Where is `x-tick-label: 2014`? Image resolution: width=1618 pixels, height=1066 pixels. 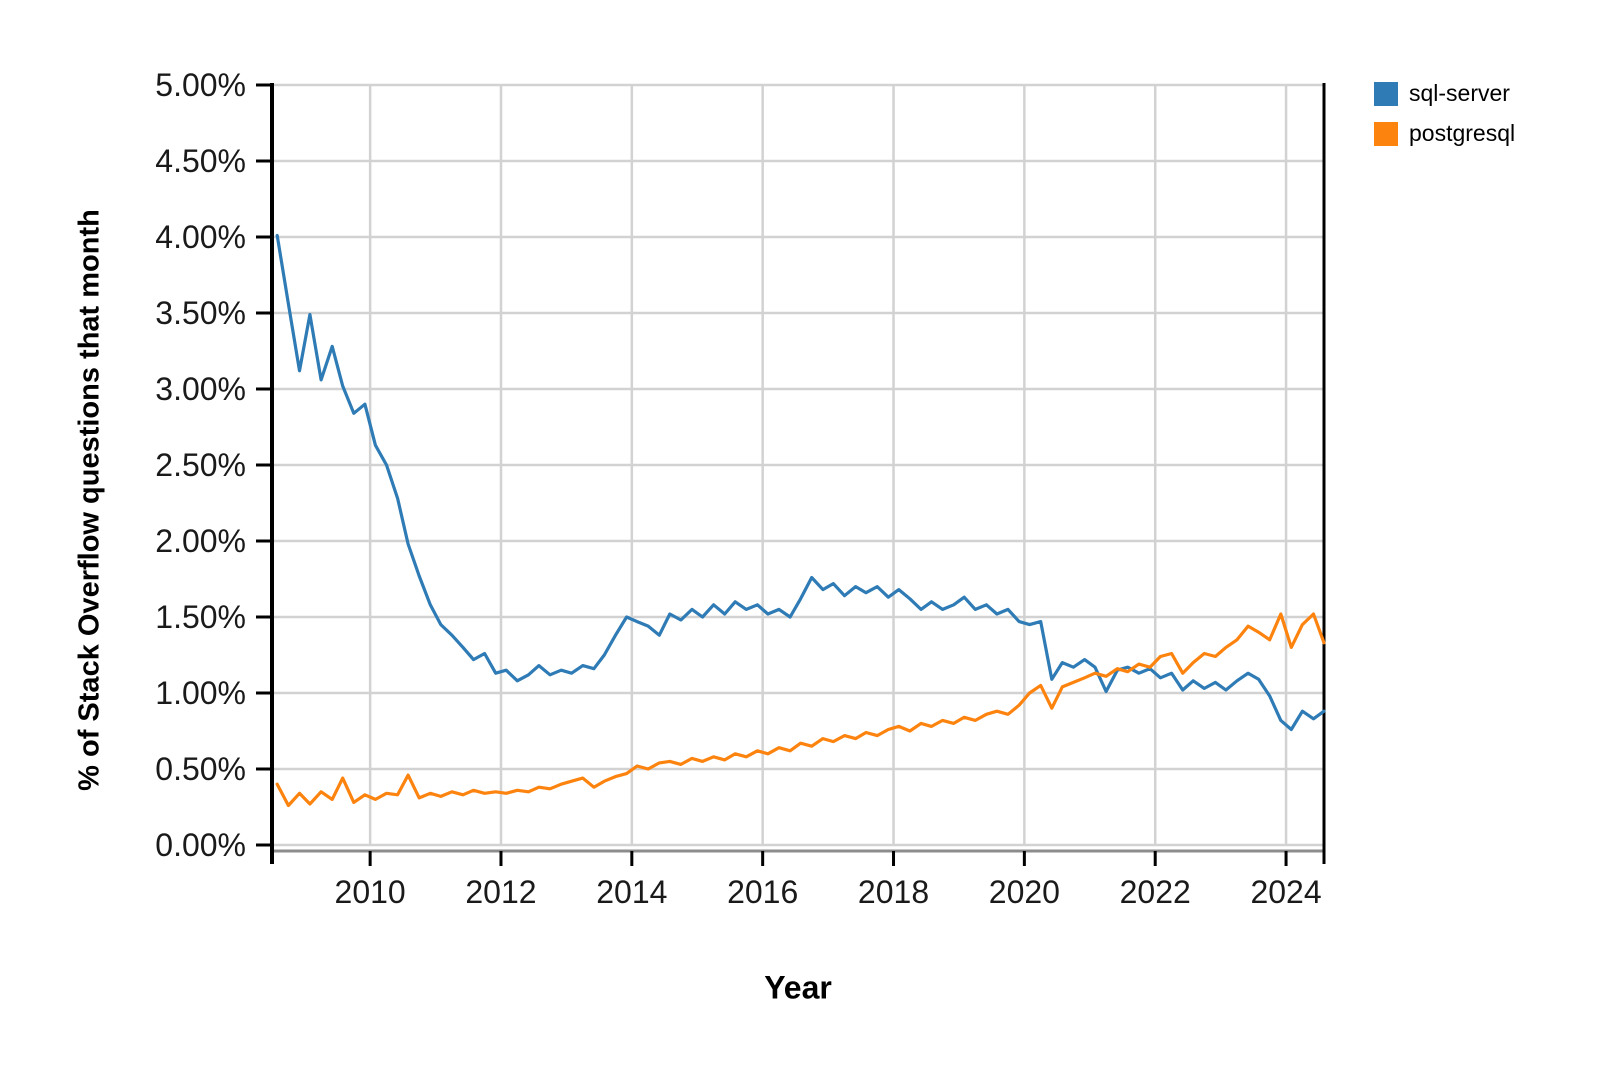
x-tick-label: 2014 is located at coordinates (631, 892).